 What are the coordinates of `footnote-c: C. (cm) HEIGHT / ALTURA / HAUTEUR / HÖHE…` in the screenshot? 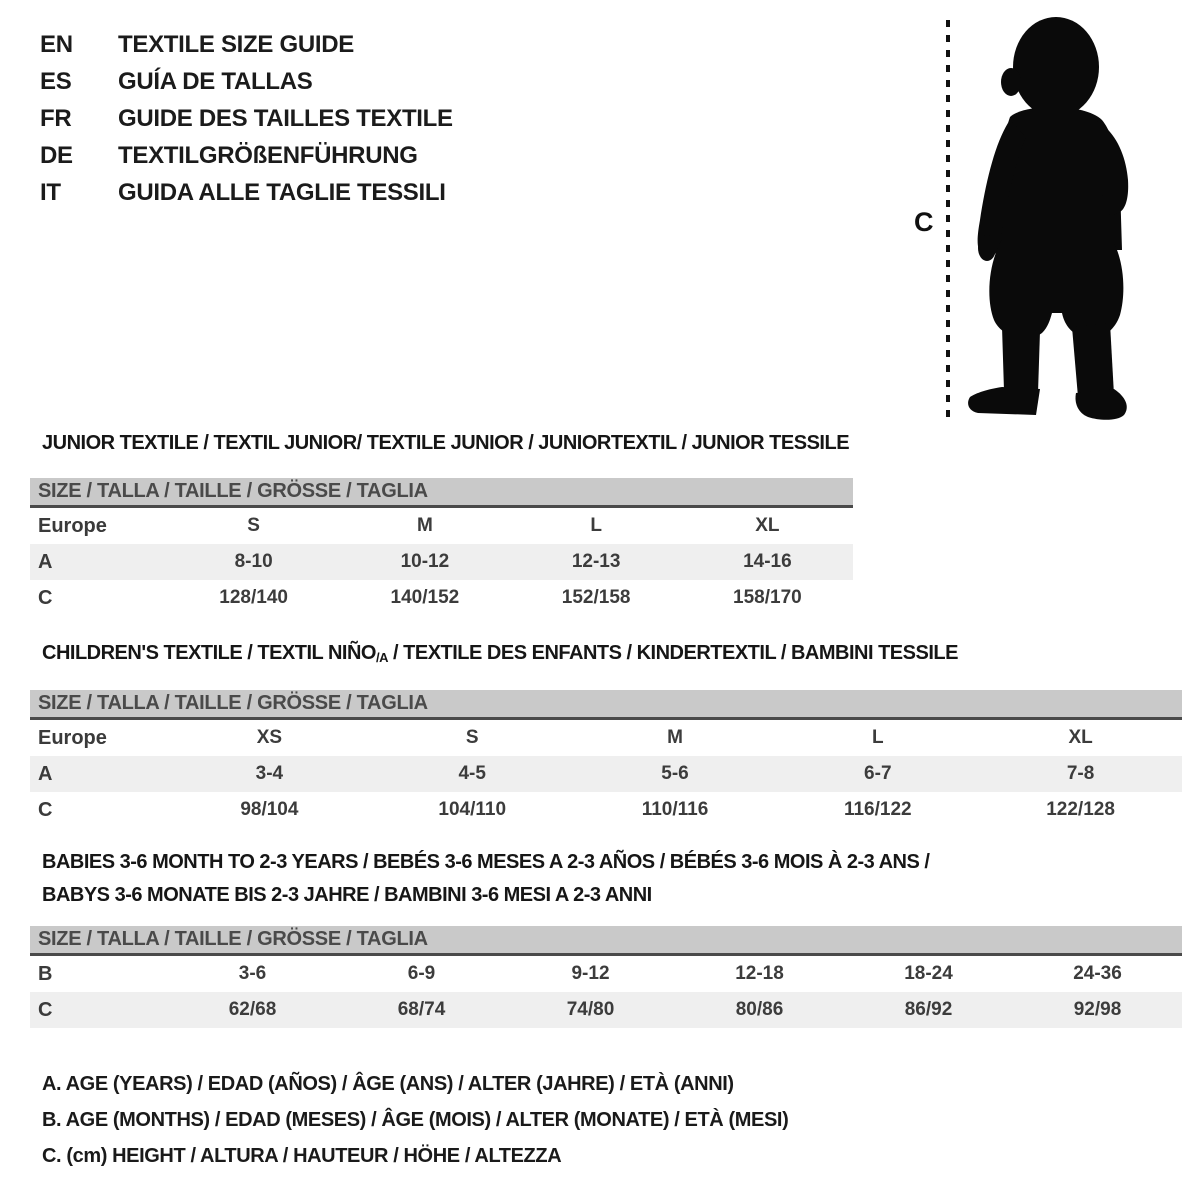 It's located at (302, 1156).